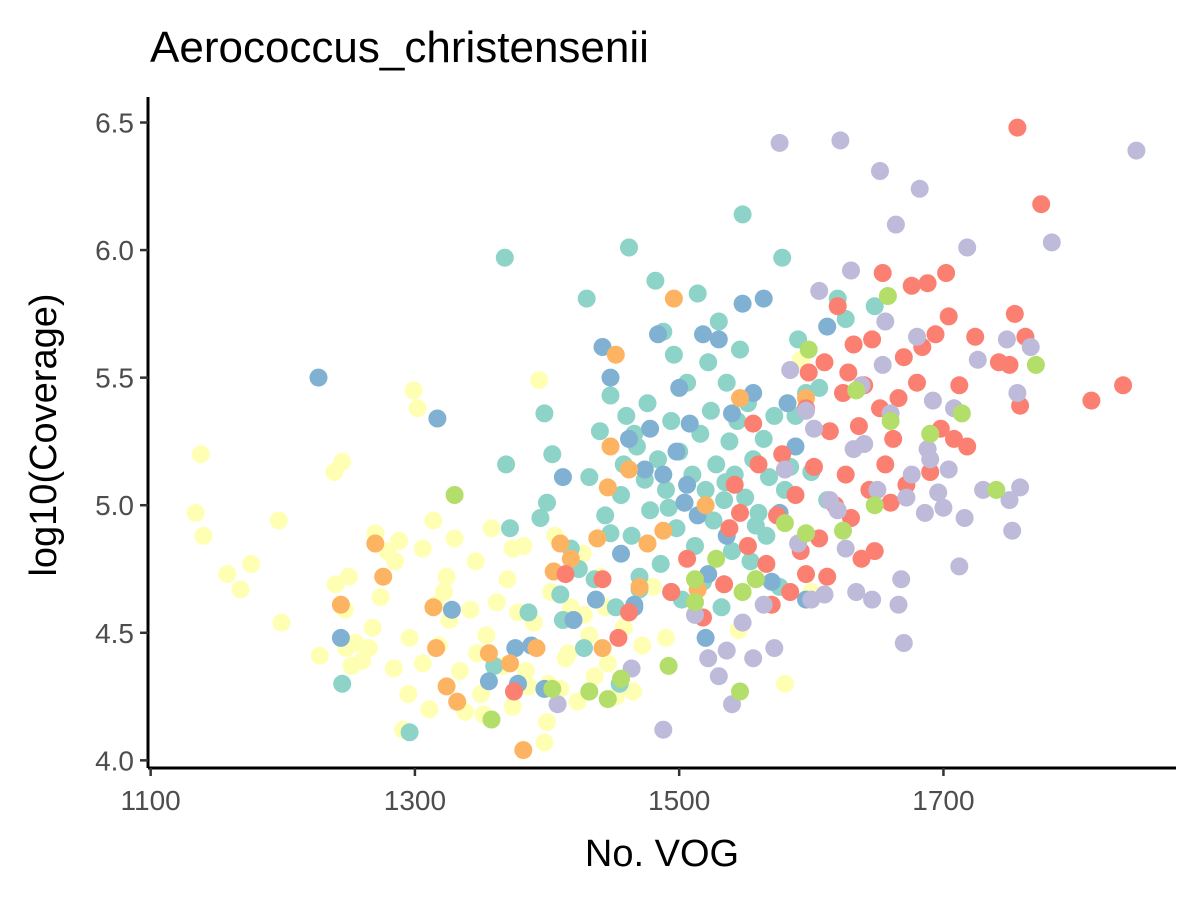  Describe the element at coordinates (114, 760) in the screenshot. I see `y-tick-label: 4.0` at that location.